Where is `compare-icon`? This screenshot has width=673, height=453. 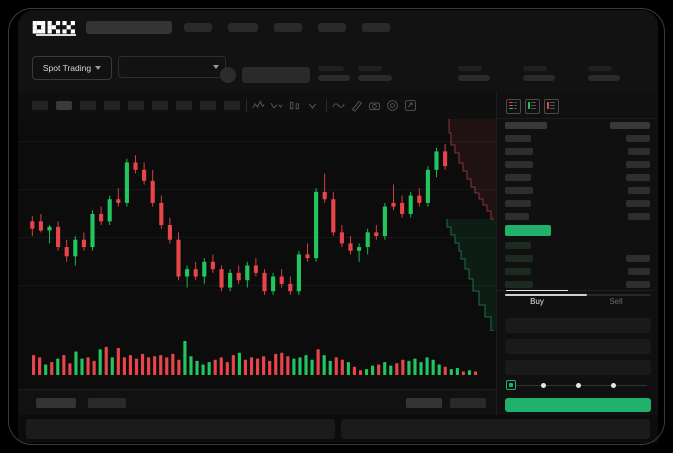
compare-icon is located at coordinates (294, 105).